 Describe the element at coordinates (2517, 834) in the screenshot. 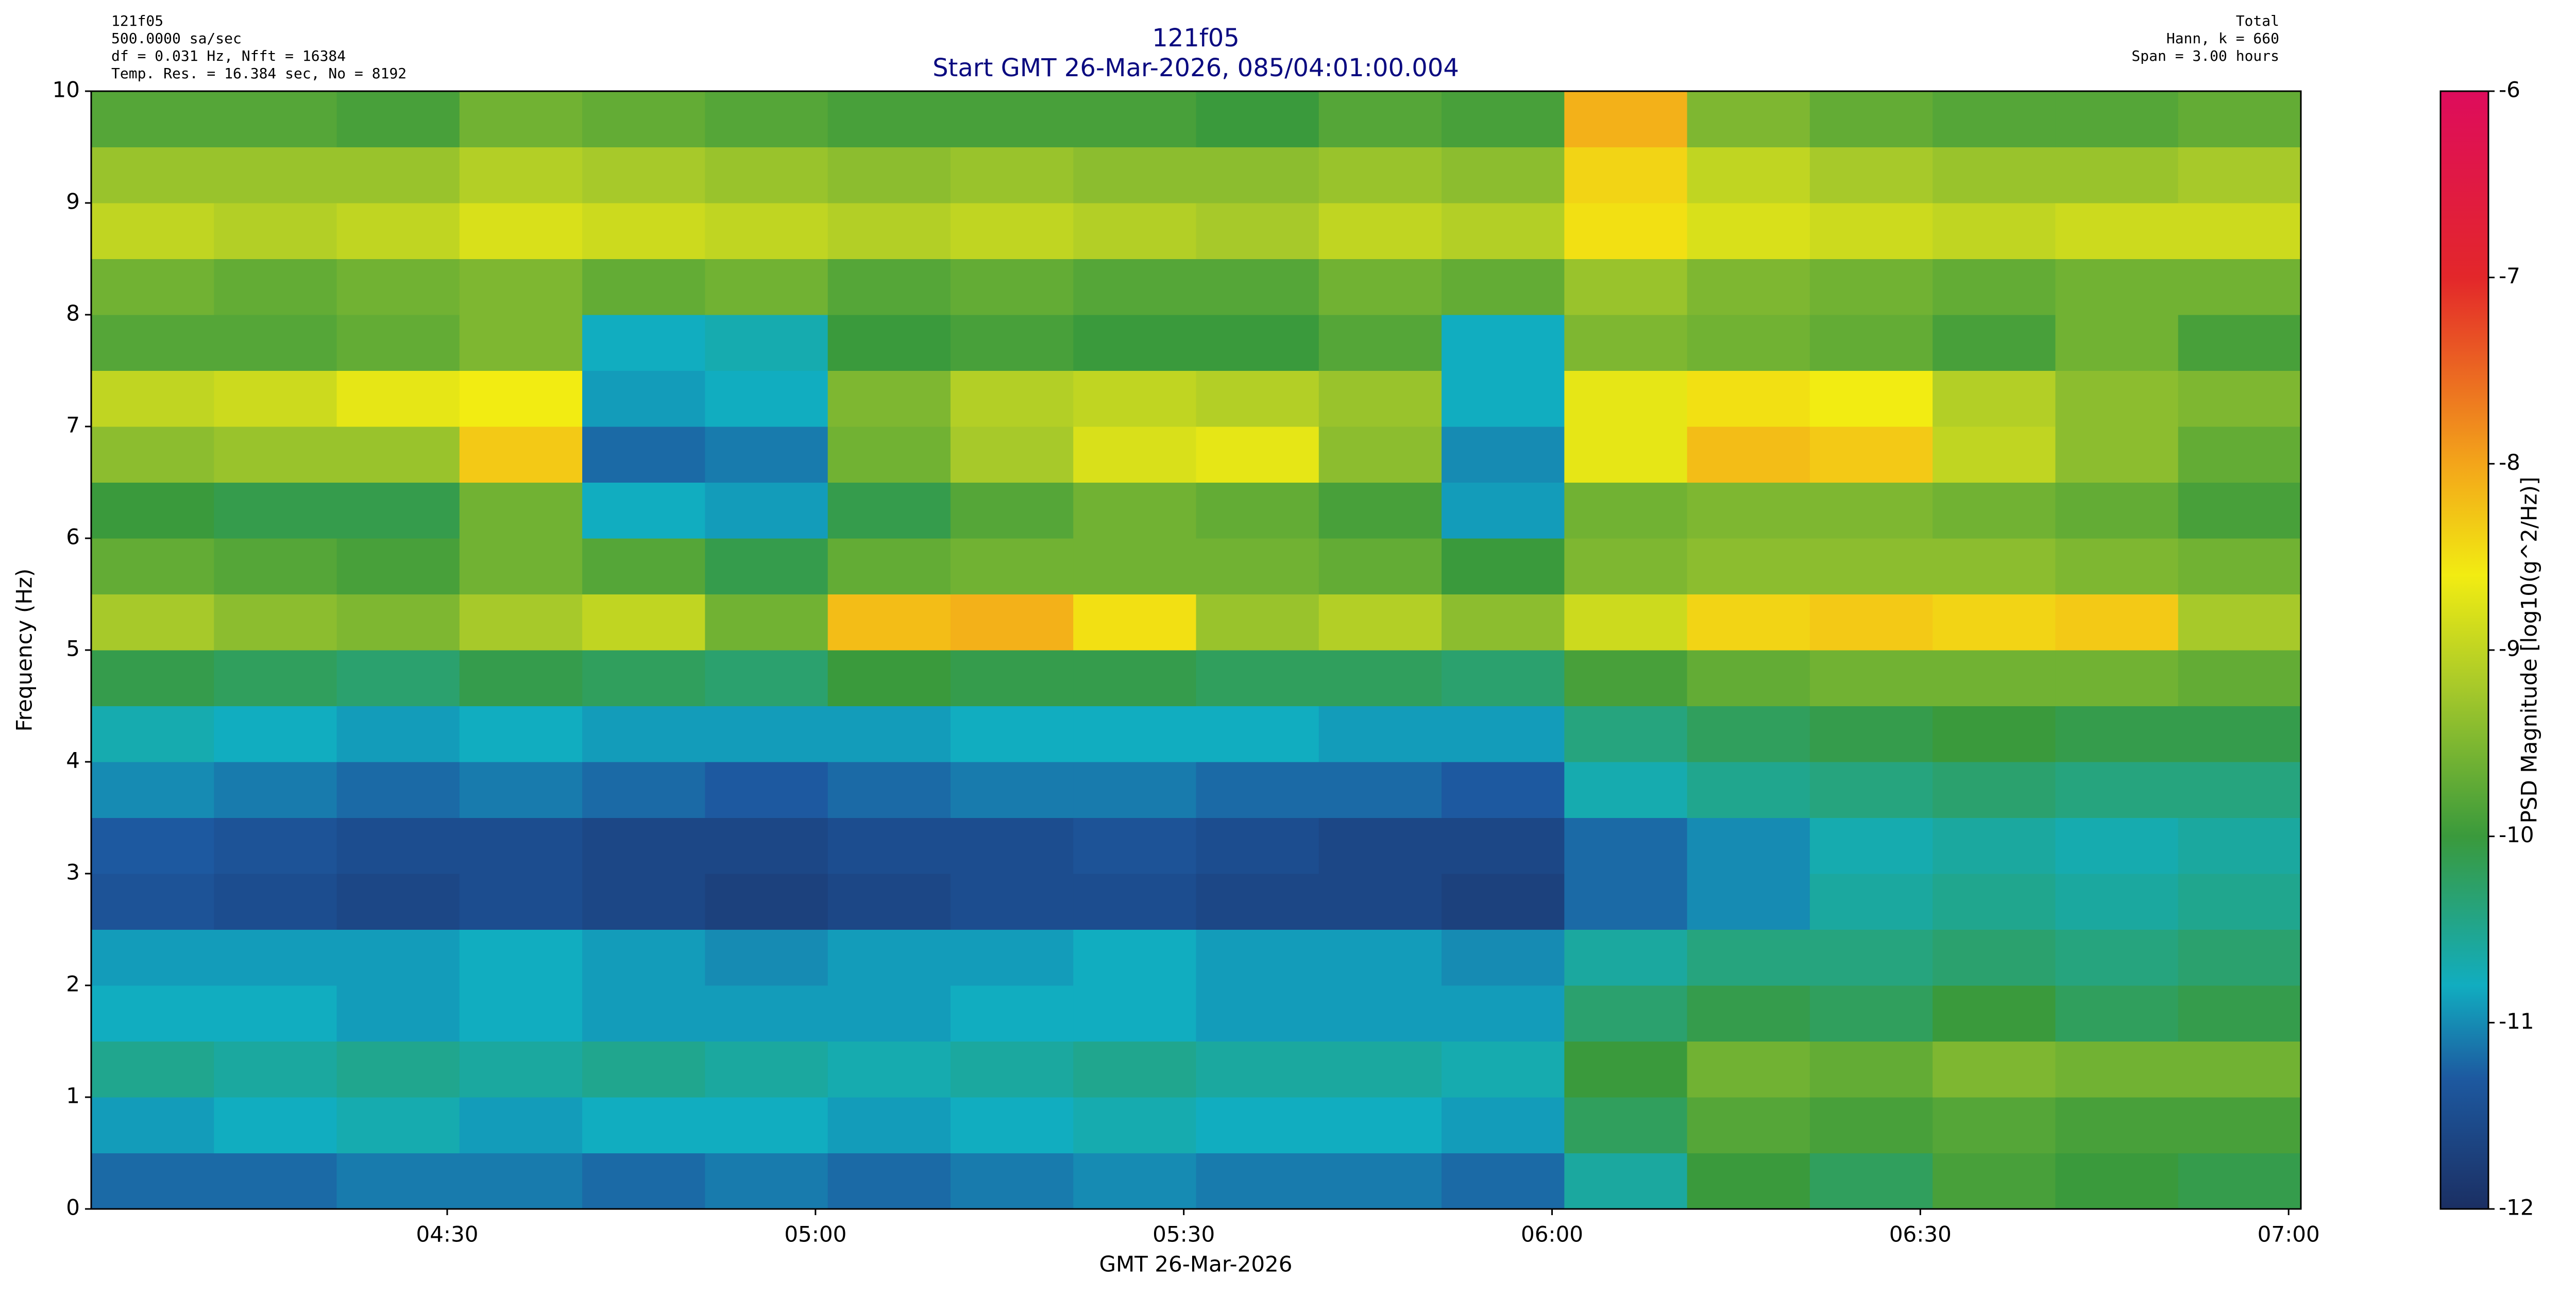

I see `colorbar-tick-label: -10` at that location.